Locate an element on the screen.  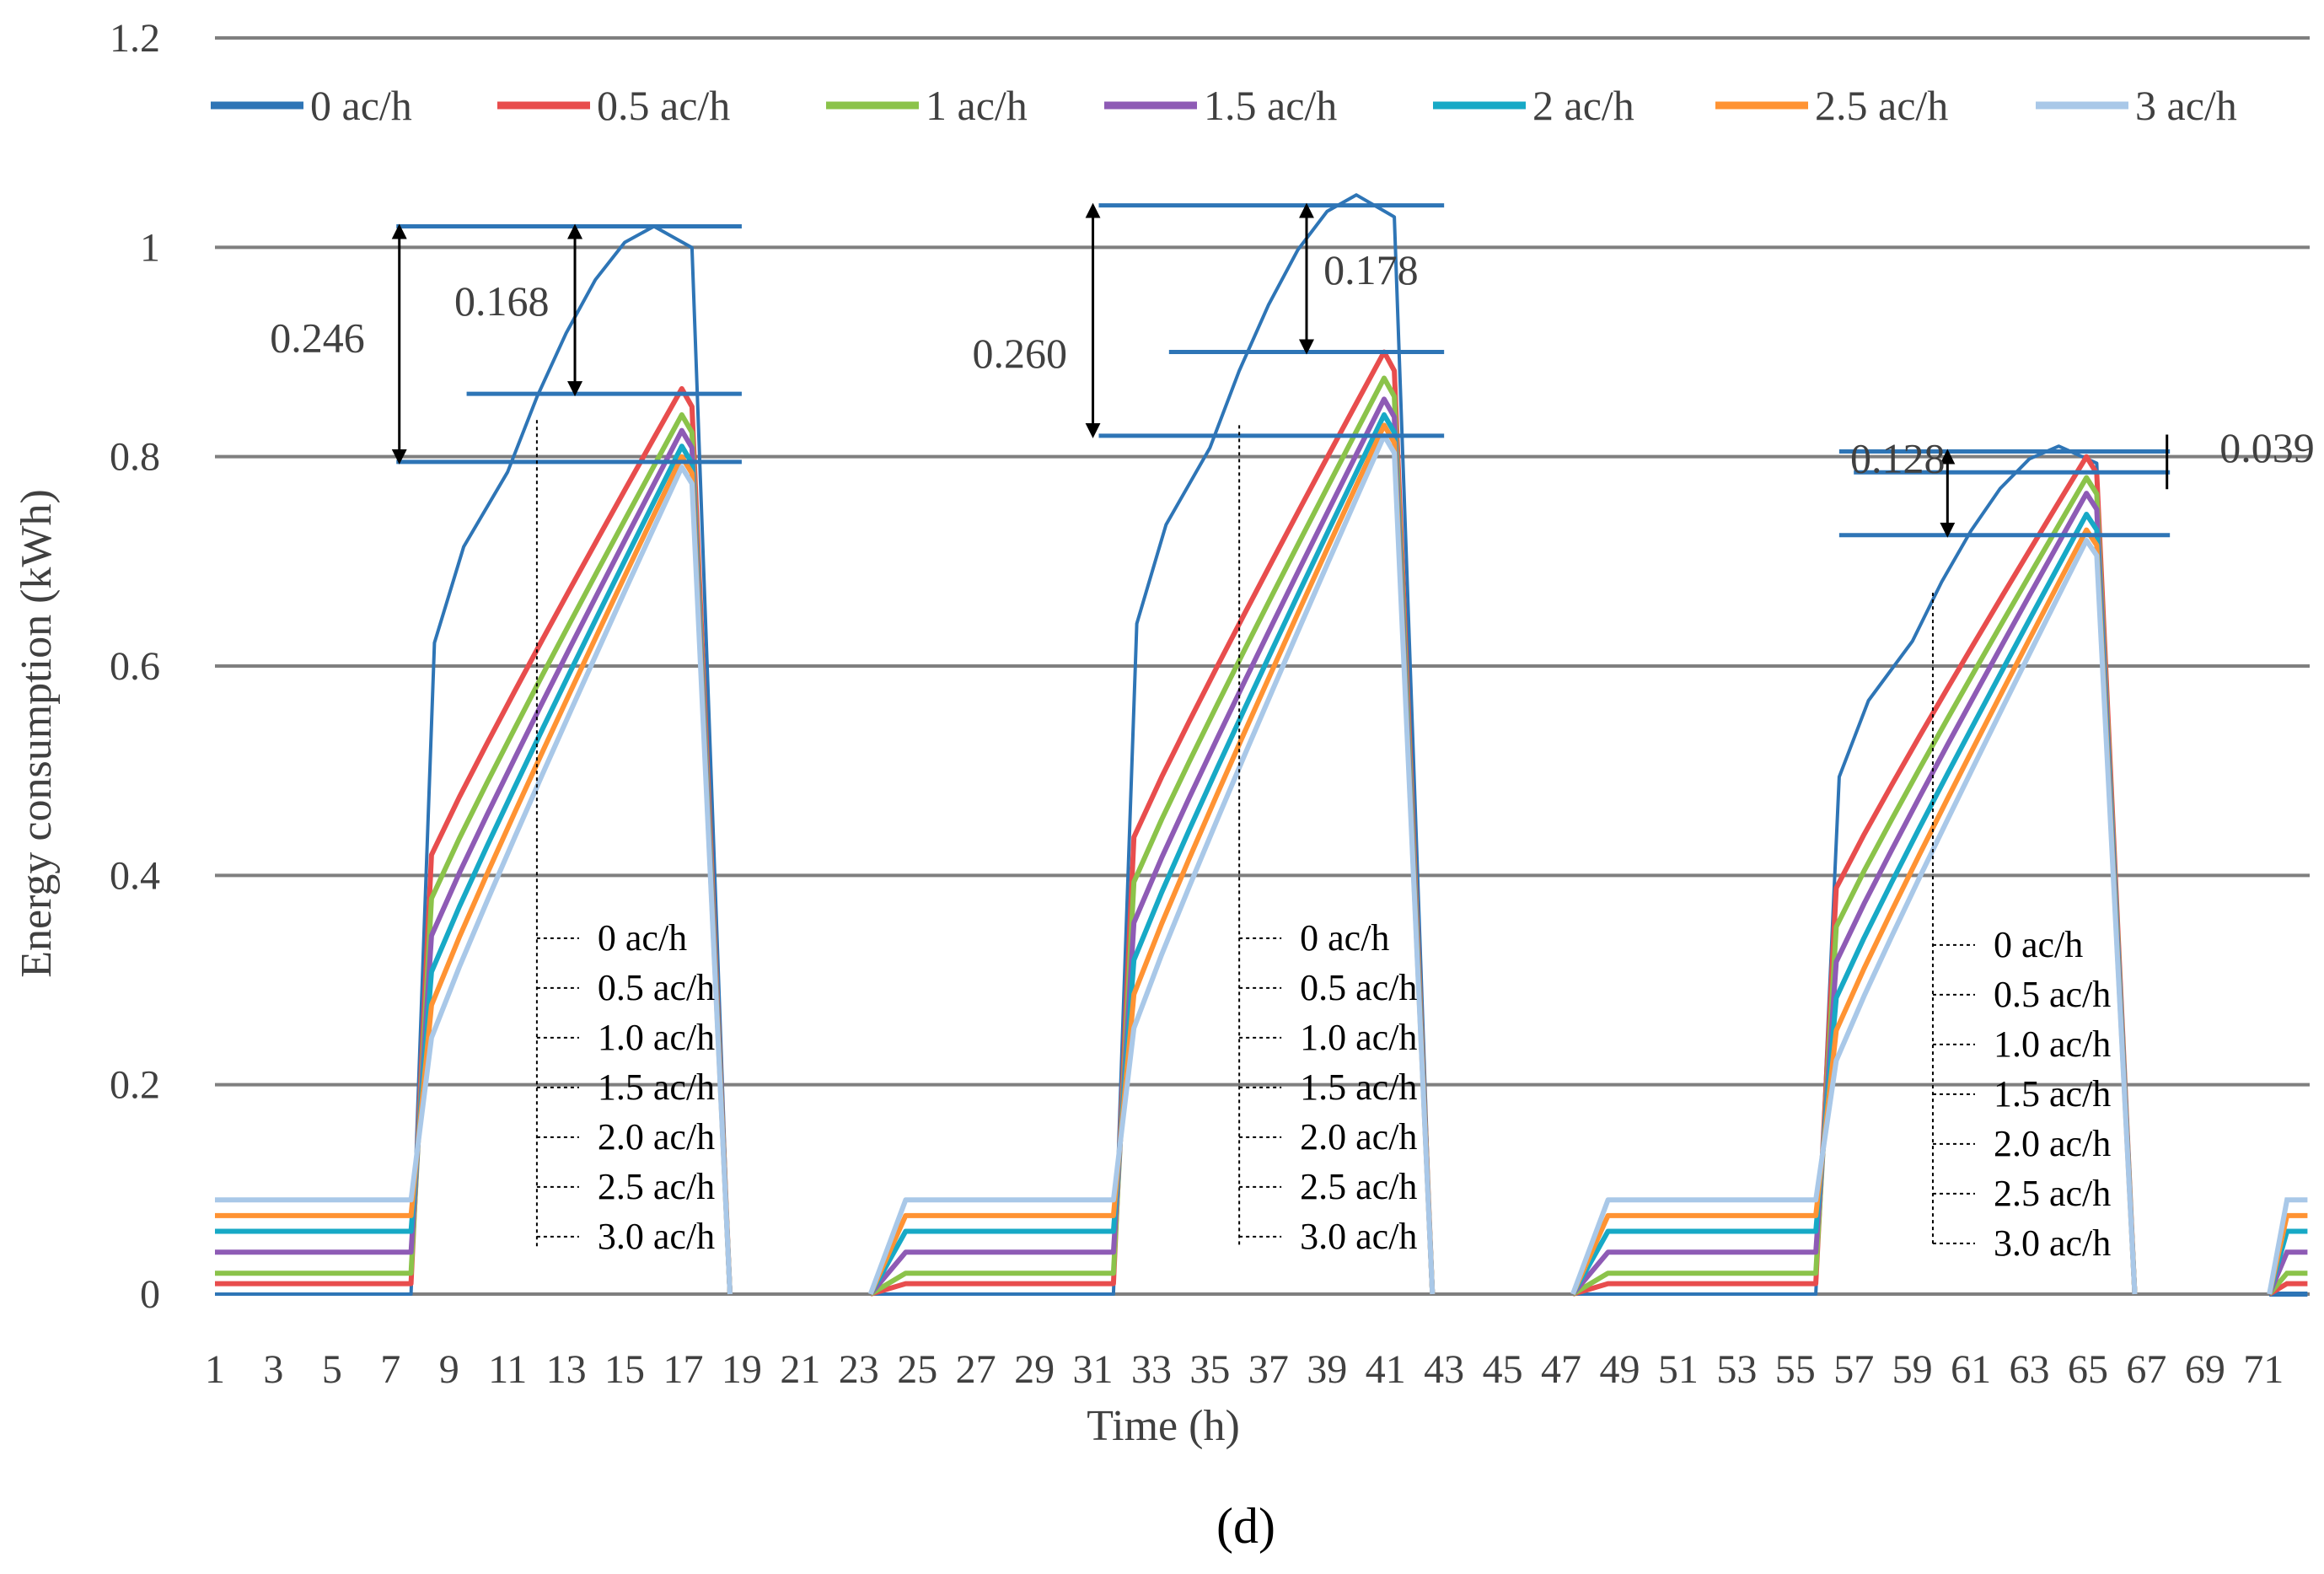
x-tick-label: 57 is located at coordinates (1853, 1369).